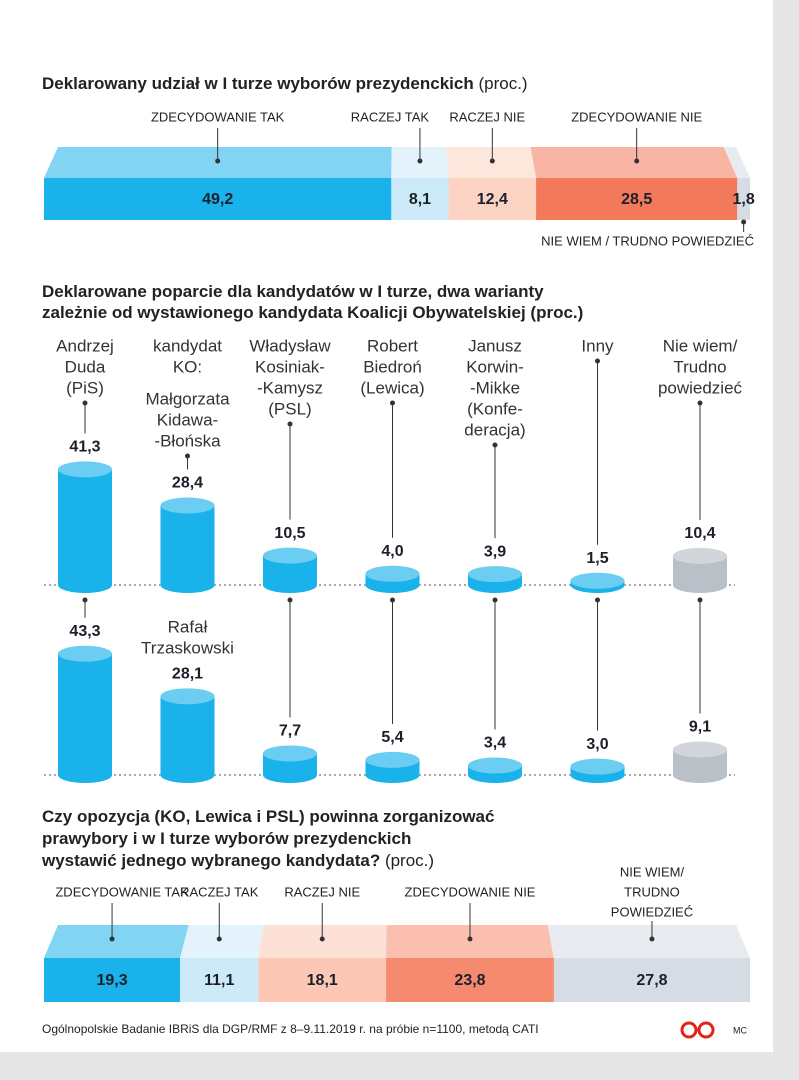  Describe the element at coordinates (786, 540) in the screenshot. I see `right-border` at that location.